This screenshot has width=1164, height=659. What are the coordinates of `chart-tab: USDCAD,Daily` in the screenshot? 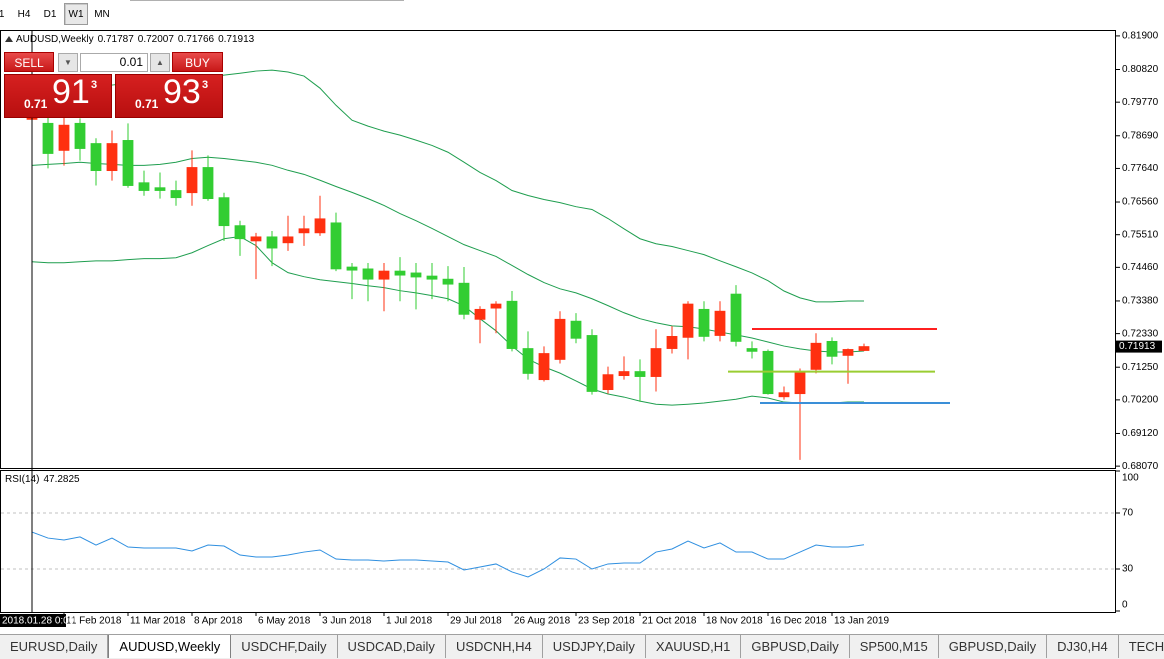 It's located at (392, 646).